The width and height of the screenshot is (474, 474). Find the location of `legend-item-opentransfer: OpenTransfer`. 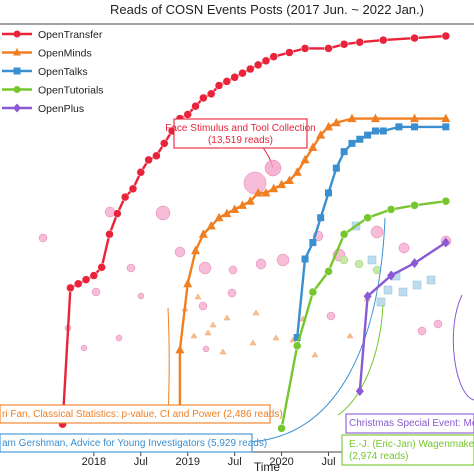

legend-item-opentransfer: OpenTransfer is located at coordinates (52, 35).